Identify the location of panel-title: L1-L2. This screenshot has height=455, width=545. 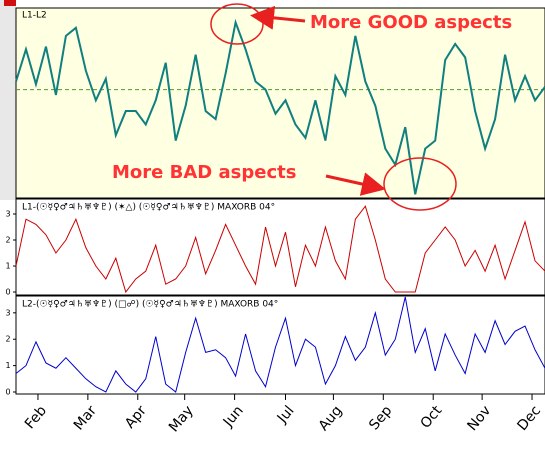
(34, 16).